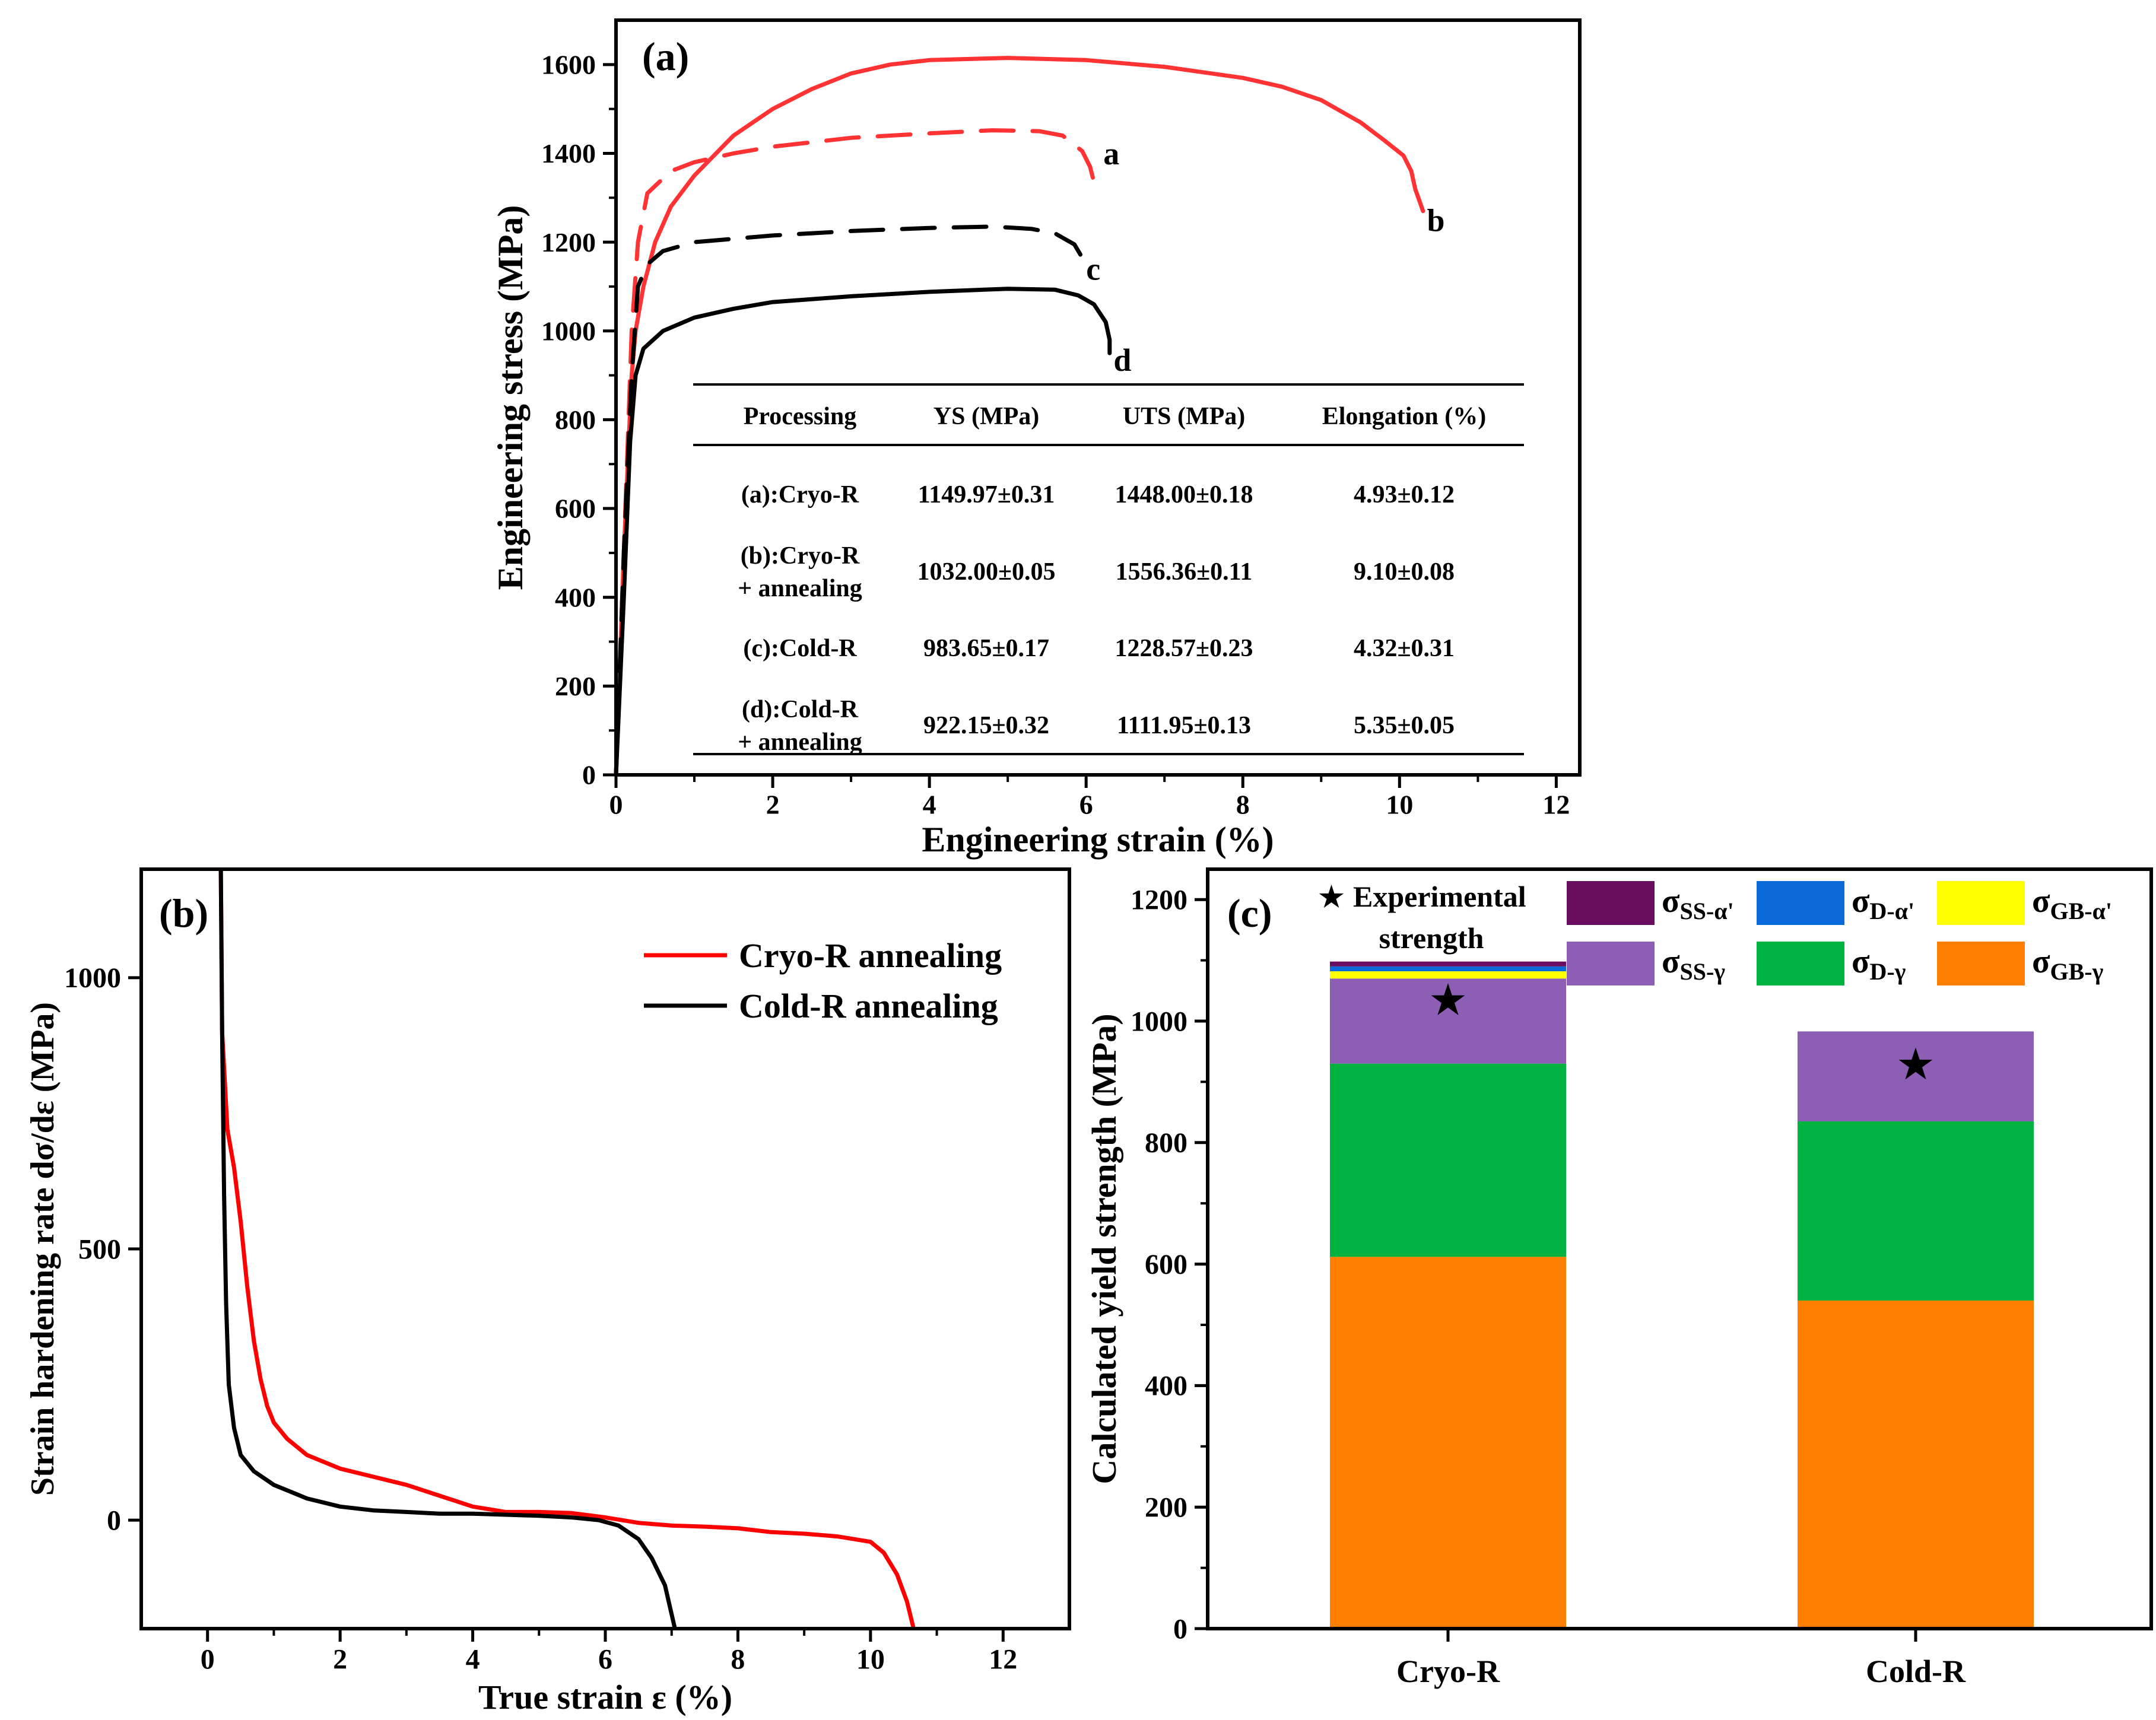 The height and width of the screenshot is (1720, 2156). What do you see at coordinates (1331, 897) in the screenshot?
I see `legend-experimental-star: ★` at bounding box center [1331, 897].